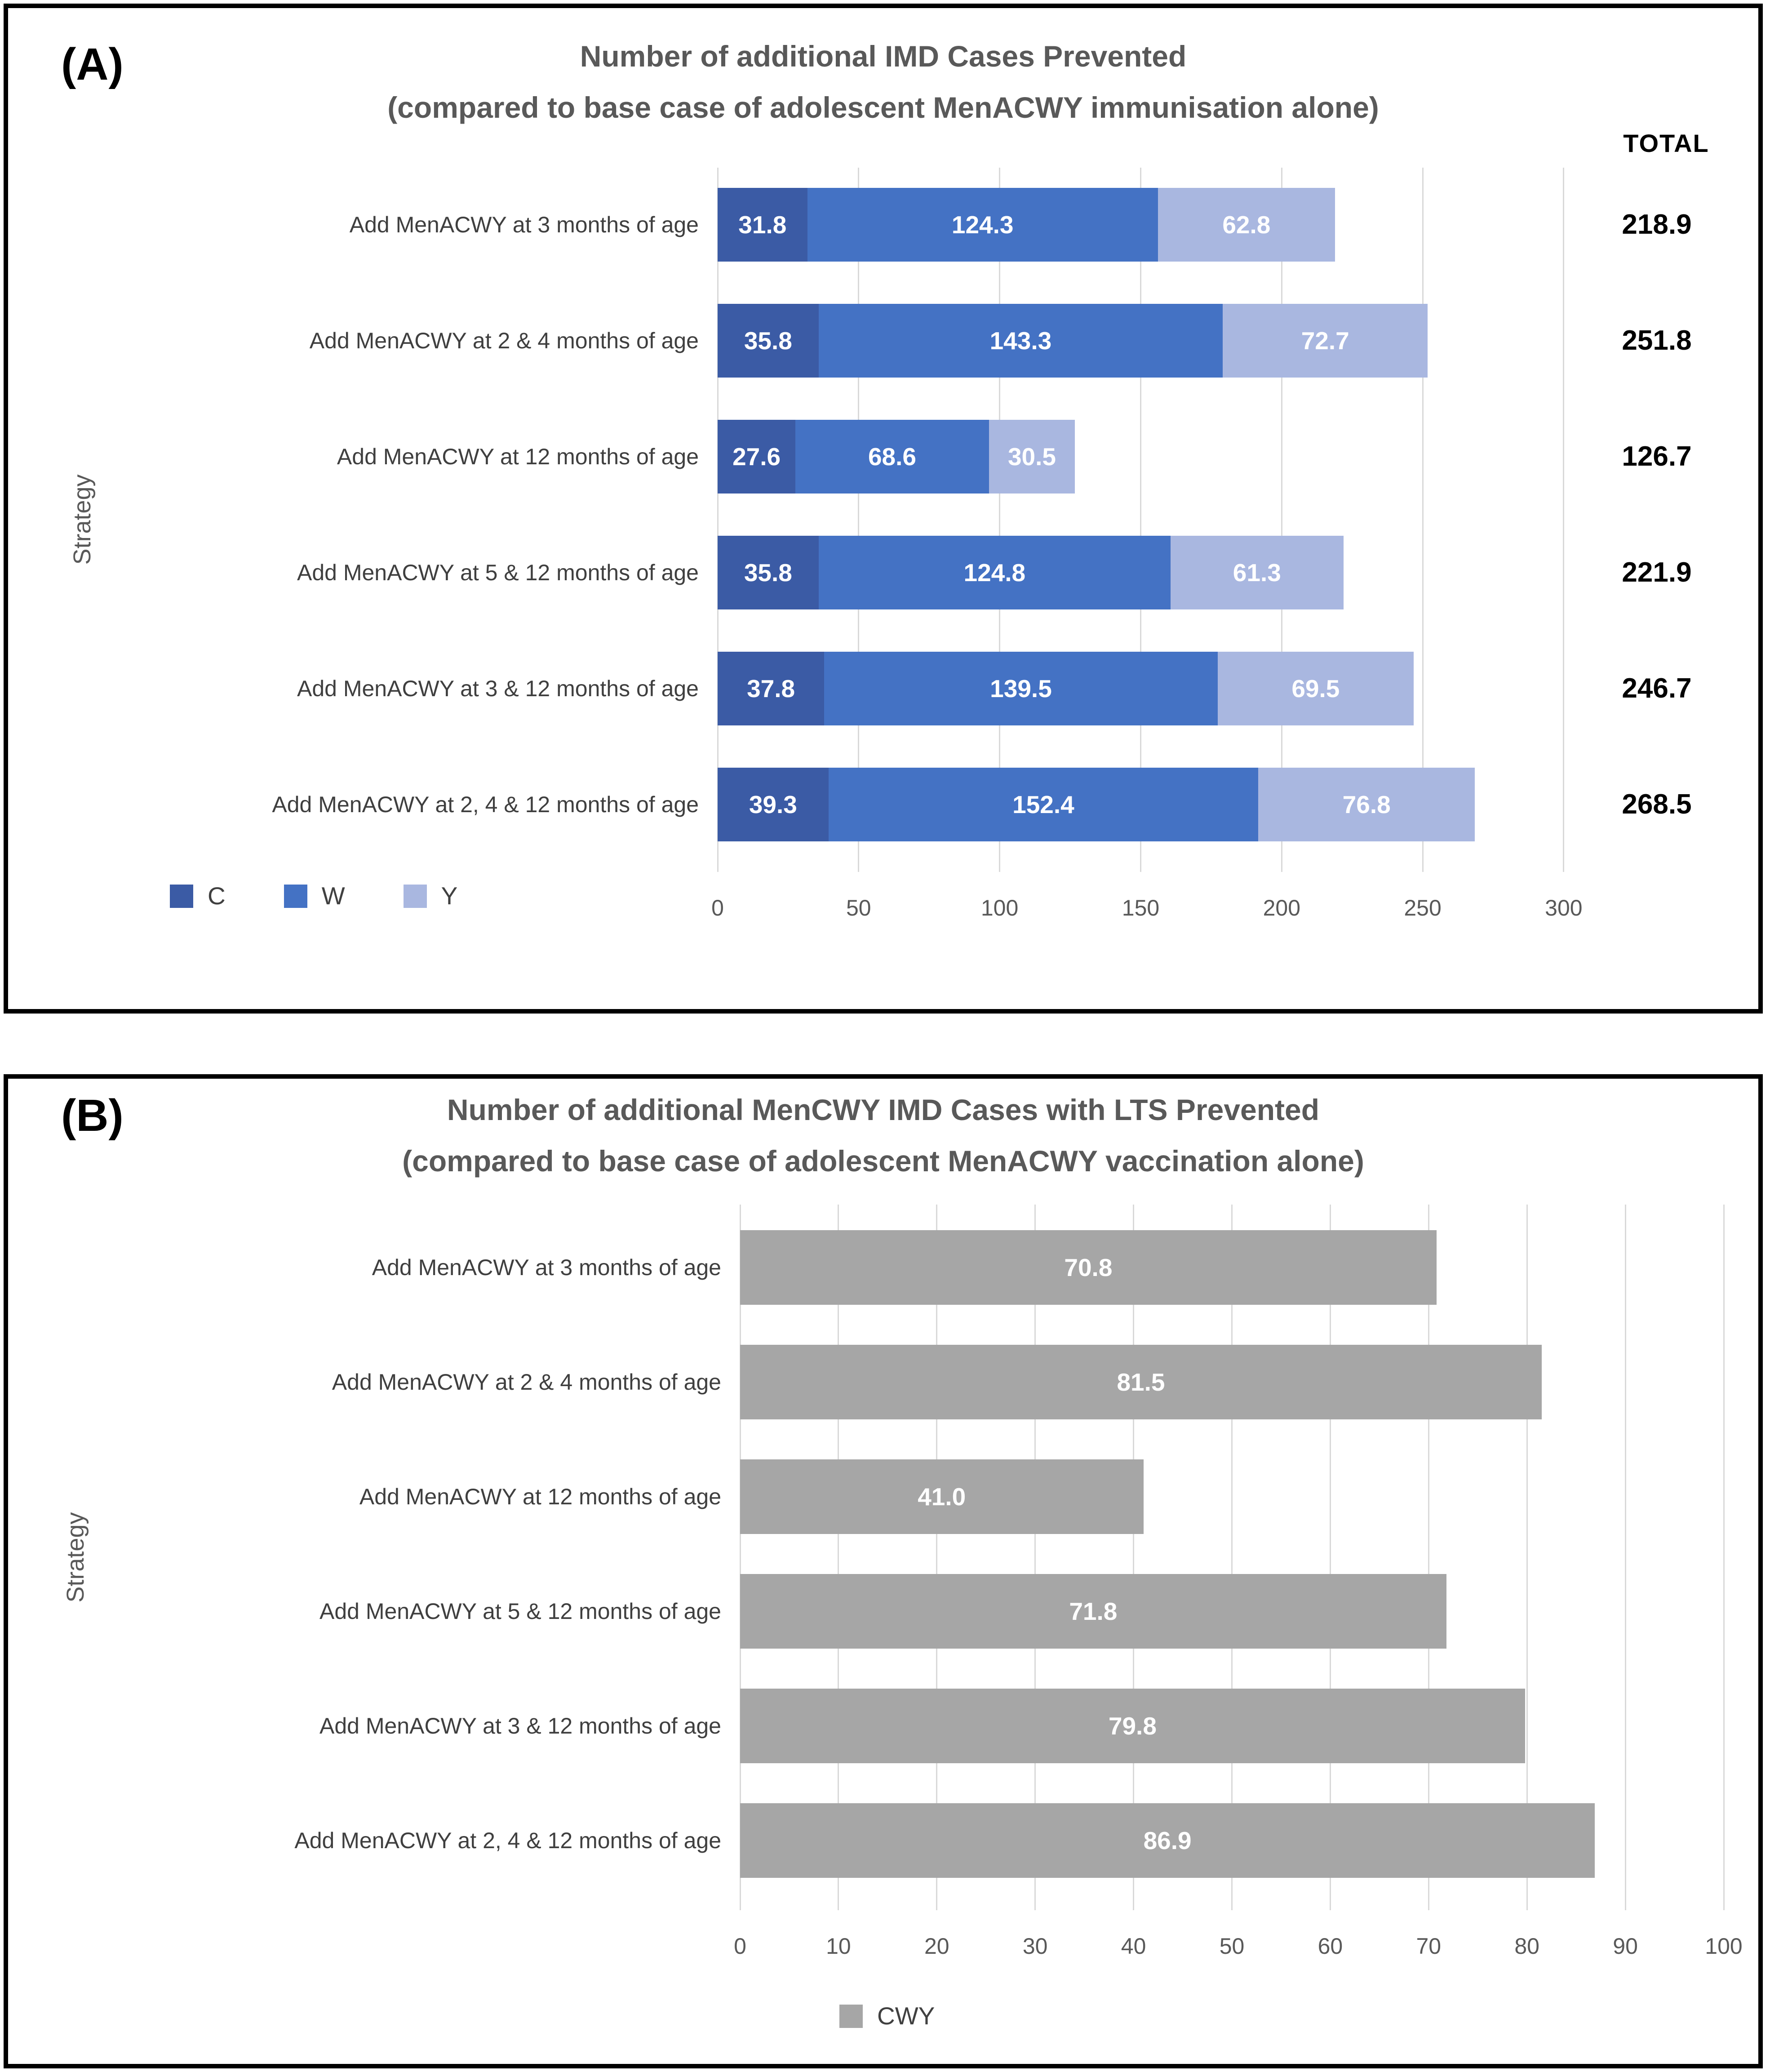 This screenshot has height=2072, width=1770. What do you see at coordinates (93, 64) in the screenshot?
I see `panel-a-label: (A)` at bounding box center [93, 64].